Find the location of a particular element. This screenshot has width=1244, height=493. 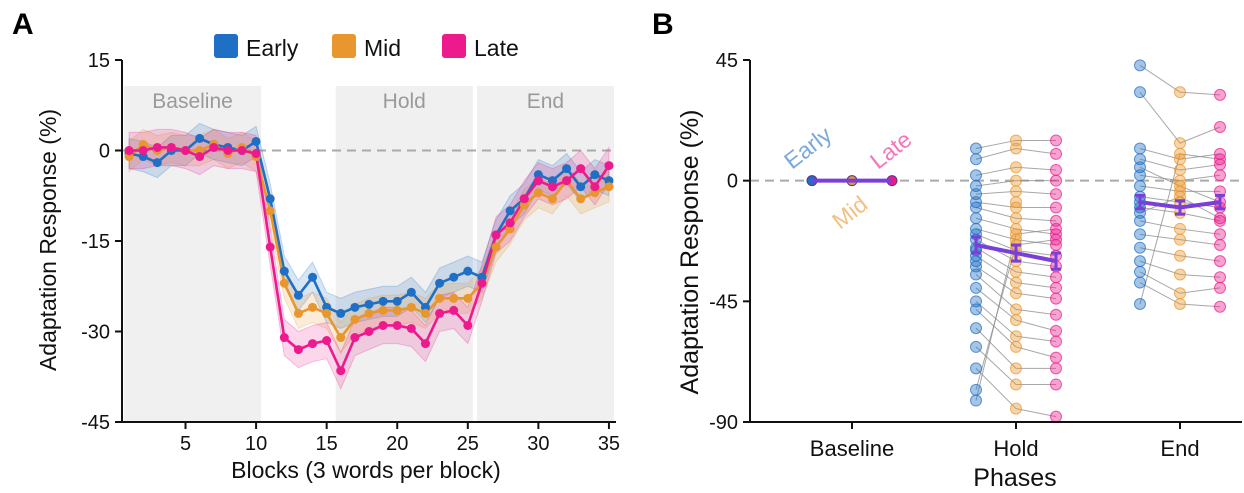

x-tick-label: 10 is located at coordinates (256, 444).